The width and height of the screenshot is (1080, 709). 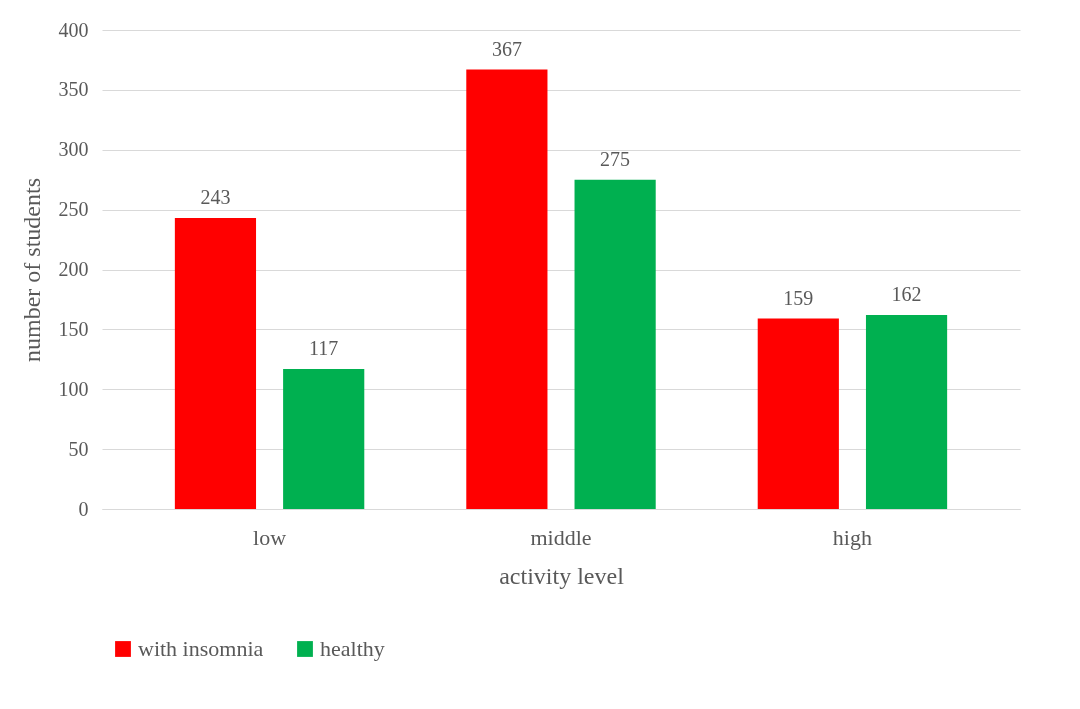 What do you see at coordinates (73, 209) in the screenshot?
I see `y-tick-label: 250` at bounding box center [73, 209].